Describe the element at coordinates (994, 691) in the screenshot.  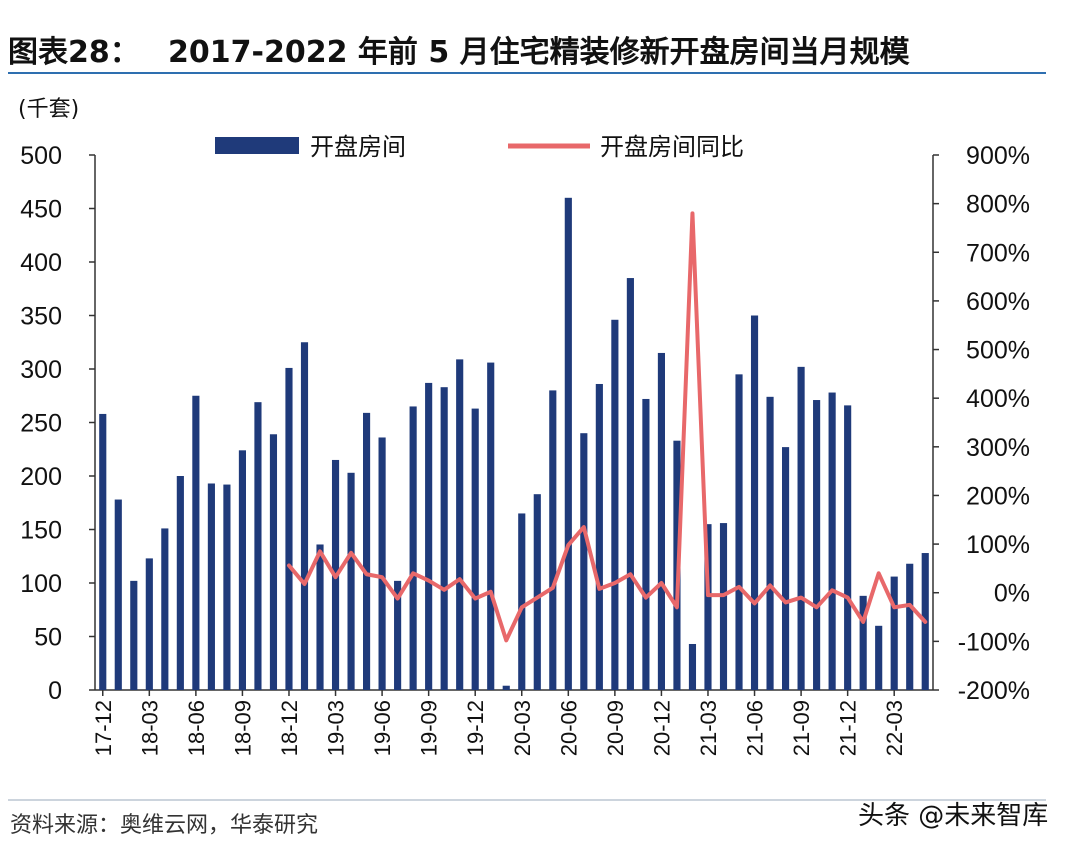
I see `right-tick-label: -200%` at that location.